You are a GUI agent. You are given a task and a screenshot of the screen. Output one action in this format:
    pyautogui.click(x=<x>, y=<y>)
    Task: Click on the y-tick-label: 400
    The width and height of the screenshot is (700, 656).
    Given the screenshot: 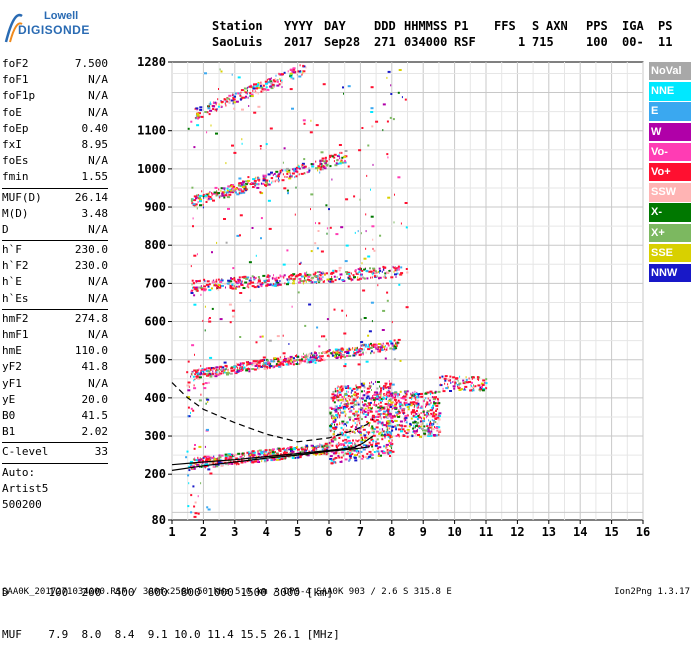 What is the action you would take?
    pyautogui.click(x=155, y=398)
    